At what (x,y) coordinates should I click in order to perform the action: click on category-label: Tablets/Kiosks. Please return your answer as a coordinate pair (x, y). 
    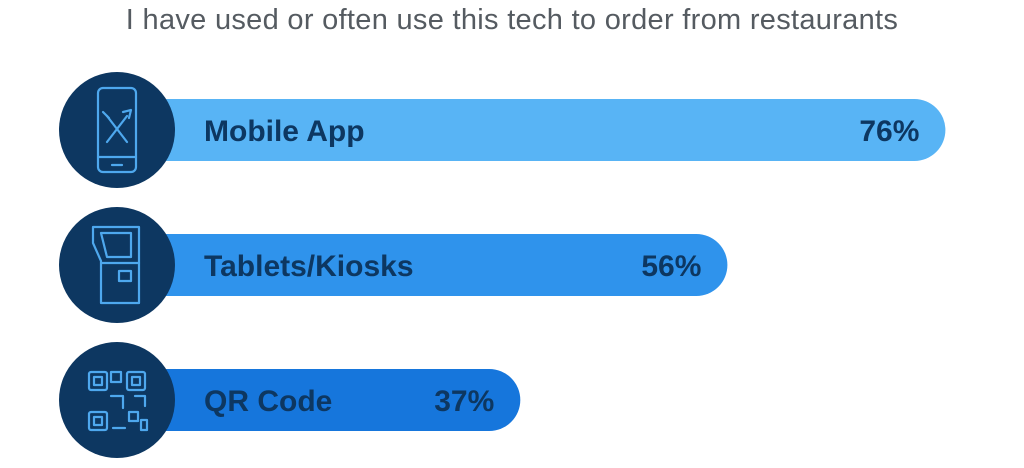
    Looking at the image, I should click on (309, 266).